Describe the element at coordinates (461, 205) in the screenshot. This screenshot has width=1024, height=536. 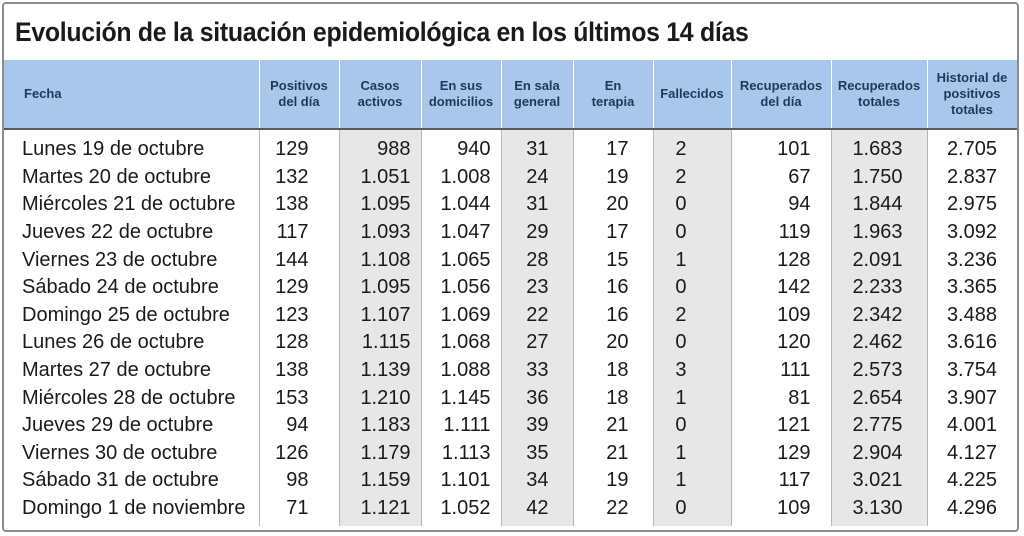
I see `cell-en-sus-domicilios: 1.044` at that location.